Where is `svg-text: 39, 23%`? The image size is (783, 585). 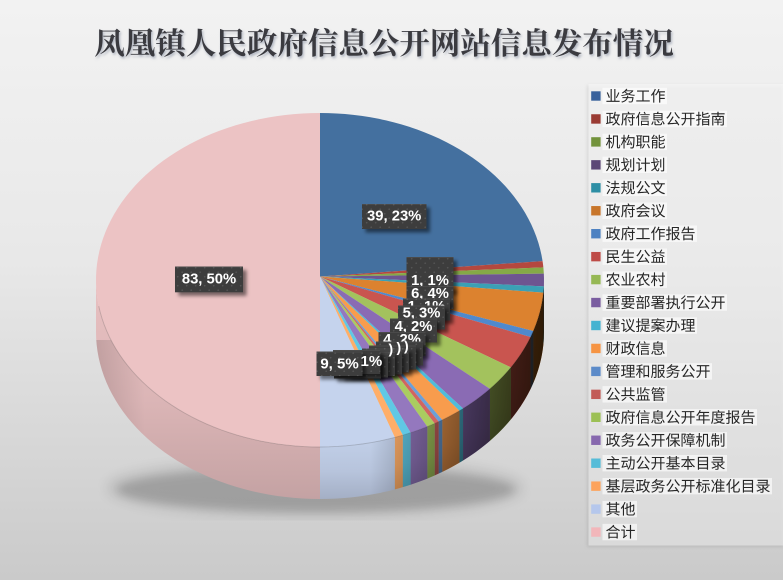
svg-text: 39, 23% is located at coordinates (394, 216).